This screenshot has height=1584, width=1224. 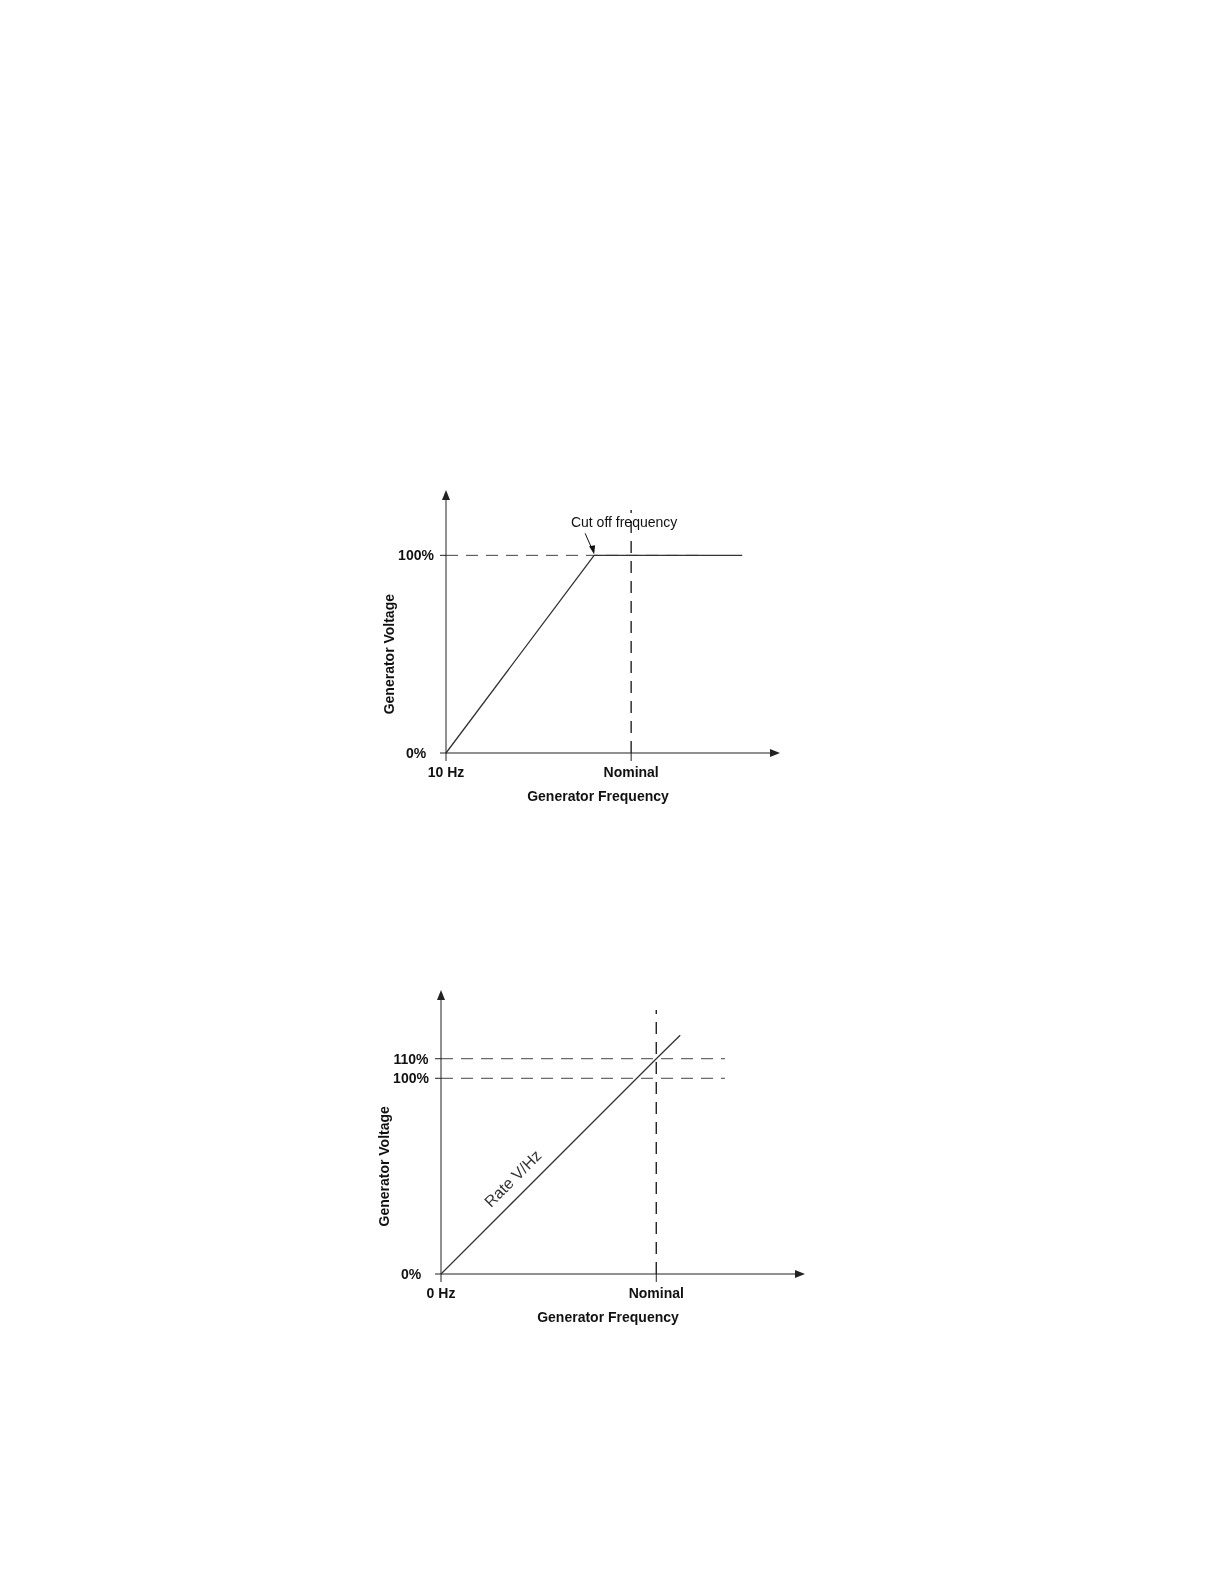 What do you see at coordinates (411, 1058) in the screenshot?
I see `y-tick-label: 110%` at bounding box center [411, 1058].